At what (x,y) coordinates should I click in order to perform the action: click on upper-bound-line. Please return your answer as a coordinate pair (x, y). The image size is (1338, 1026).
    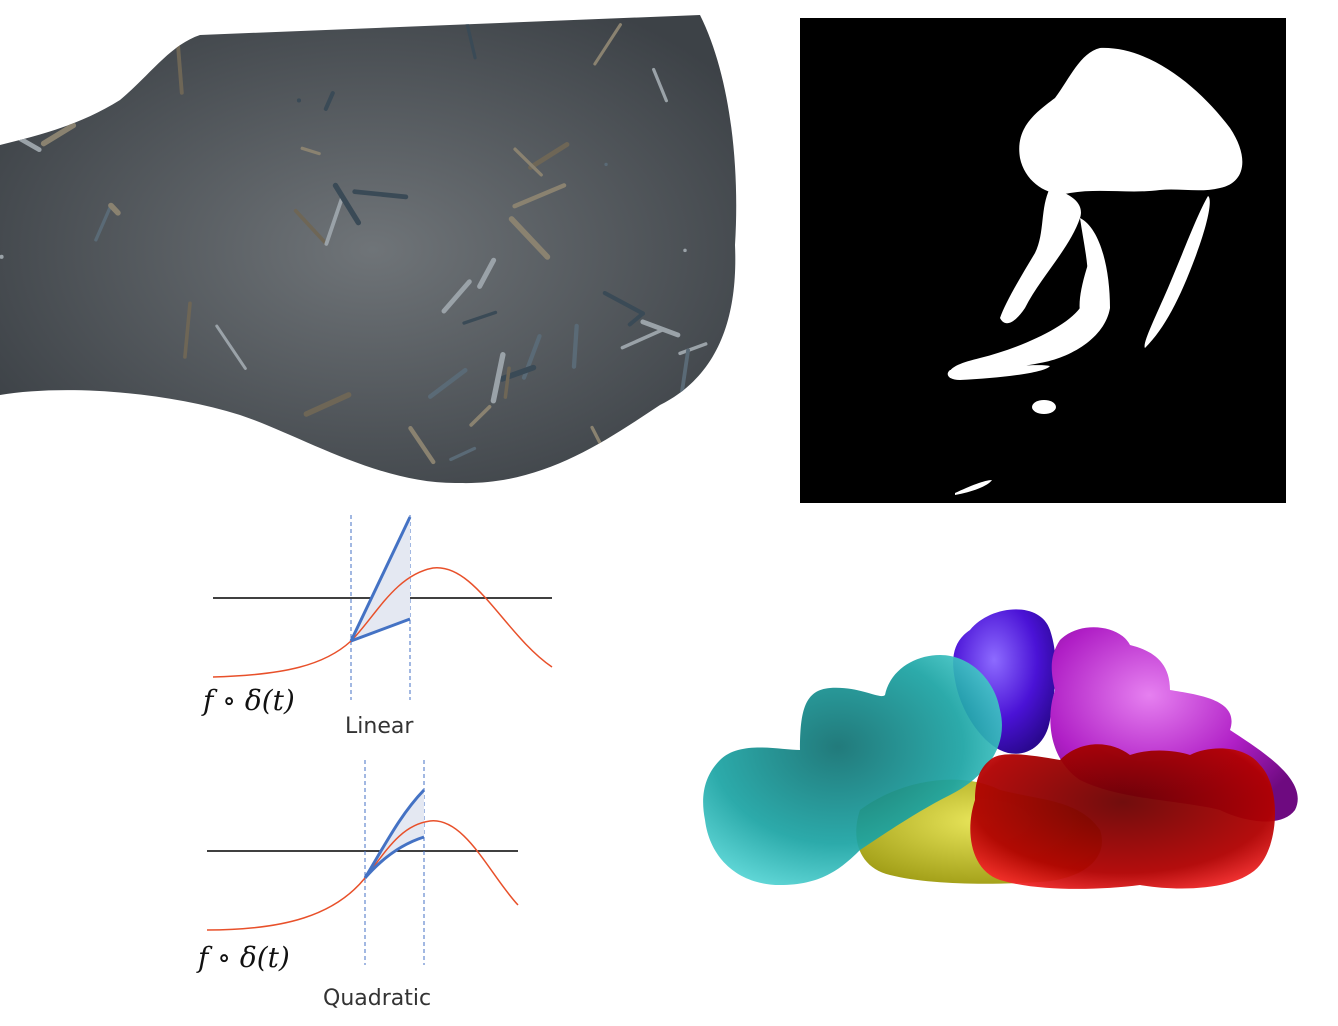
    Looking at the image, I should click on (380, 579).